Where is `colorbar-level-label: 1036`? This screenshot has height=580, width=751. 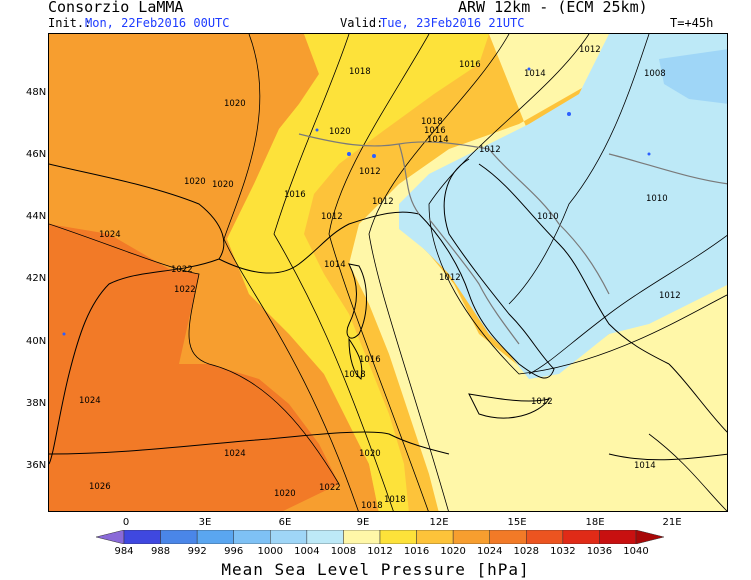
colorbar-level-label: 1036 is located at coordinates (599, 551).